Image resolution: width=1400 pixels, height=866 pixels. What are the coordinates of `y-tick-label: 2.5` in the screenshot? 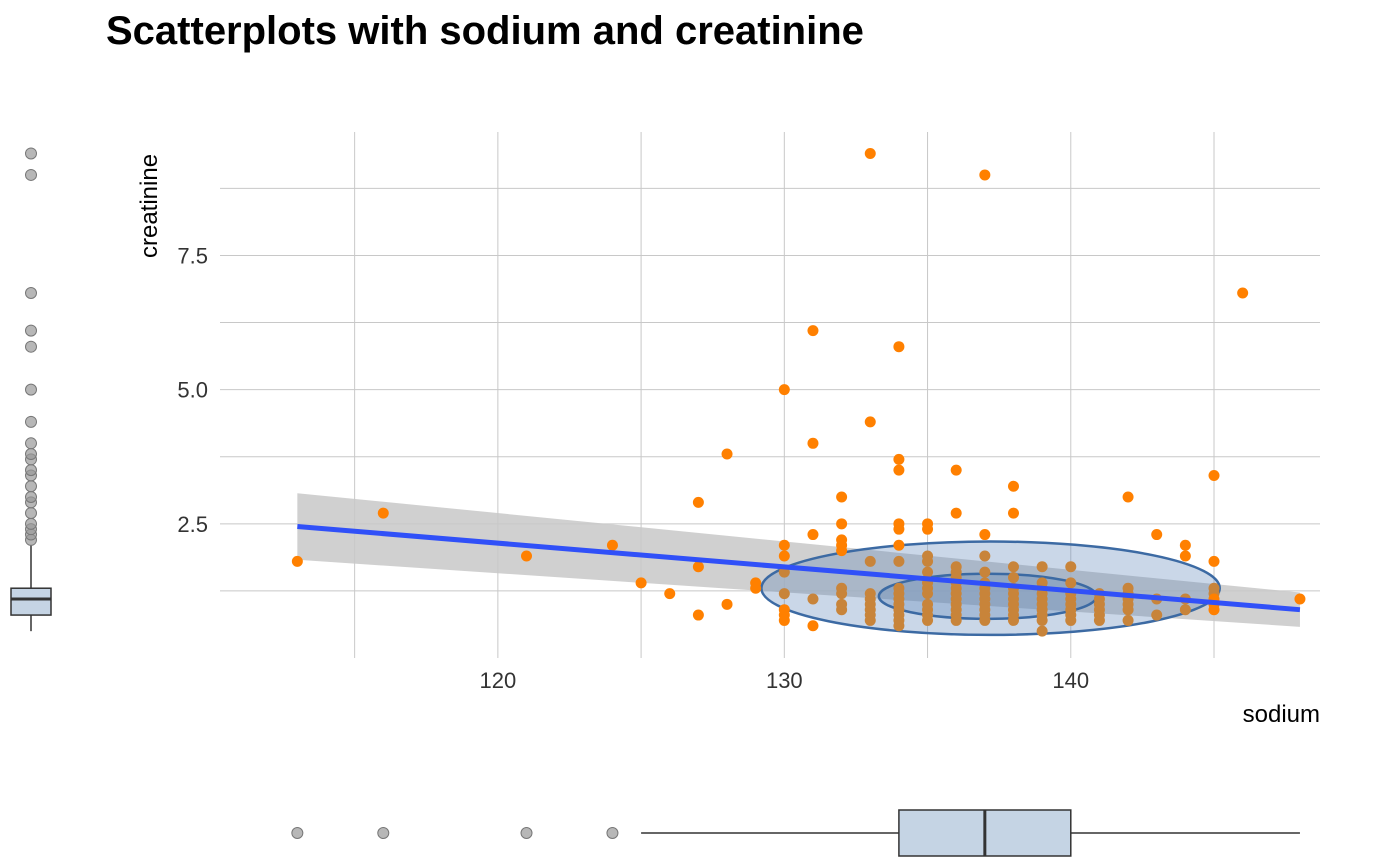 It's located at (192, 524).